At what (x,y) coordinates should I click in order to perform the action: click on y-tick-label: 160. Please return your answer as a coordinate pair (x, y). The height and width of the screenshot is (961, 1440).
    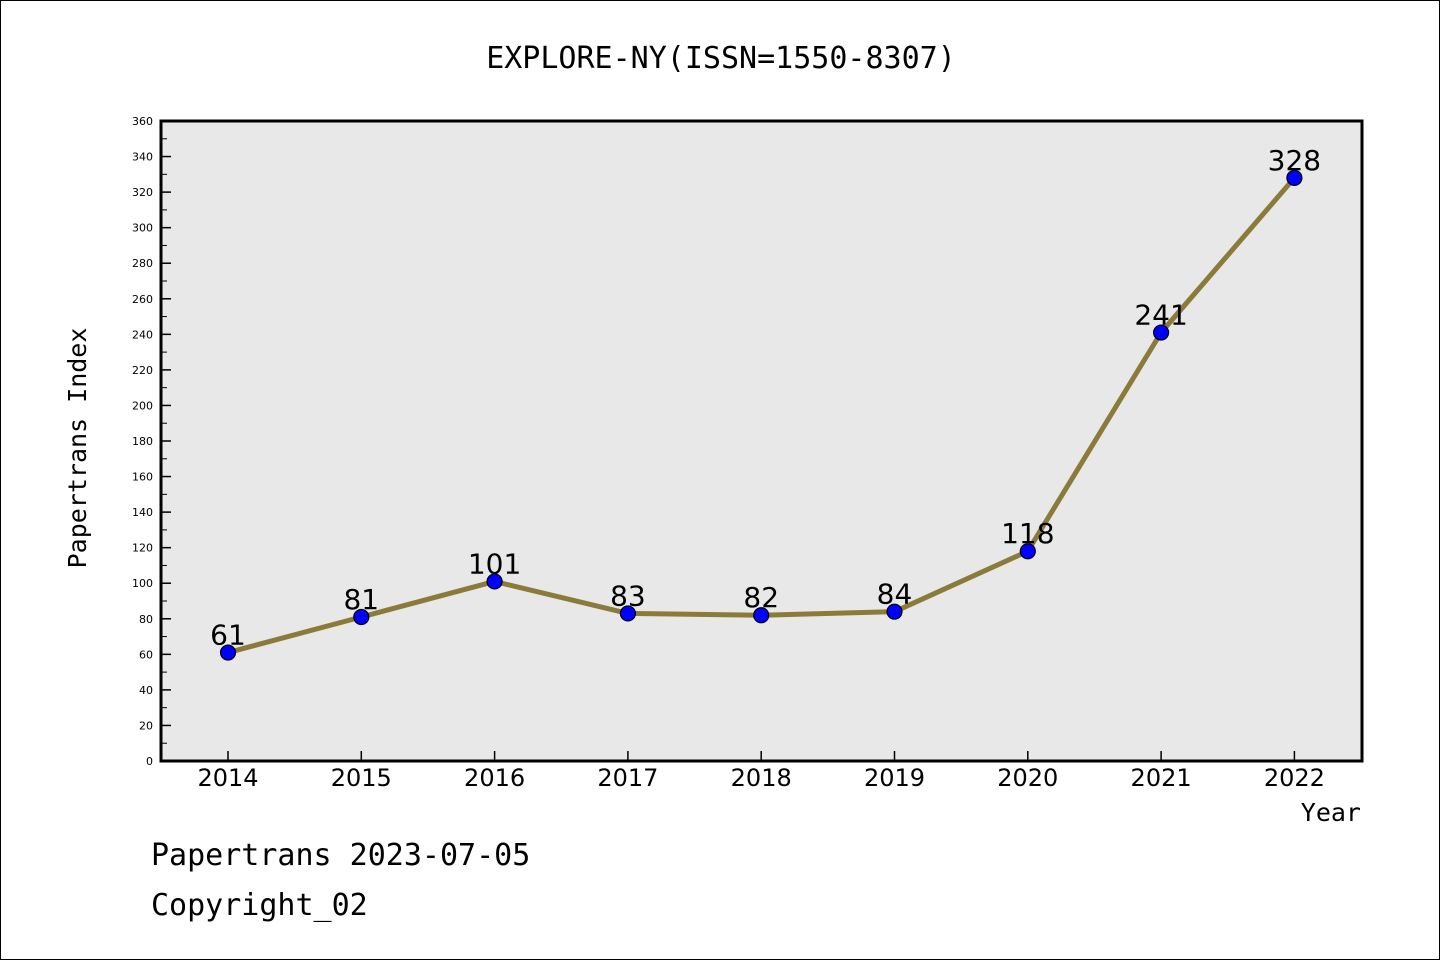
    Looking at the image, I should click on (142, 477).